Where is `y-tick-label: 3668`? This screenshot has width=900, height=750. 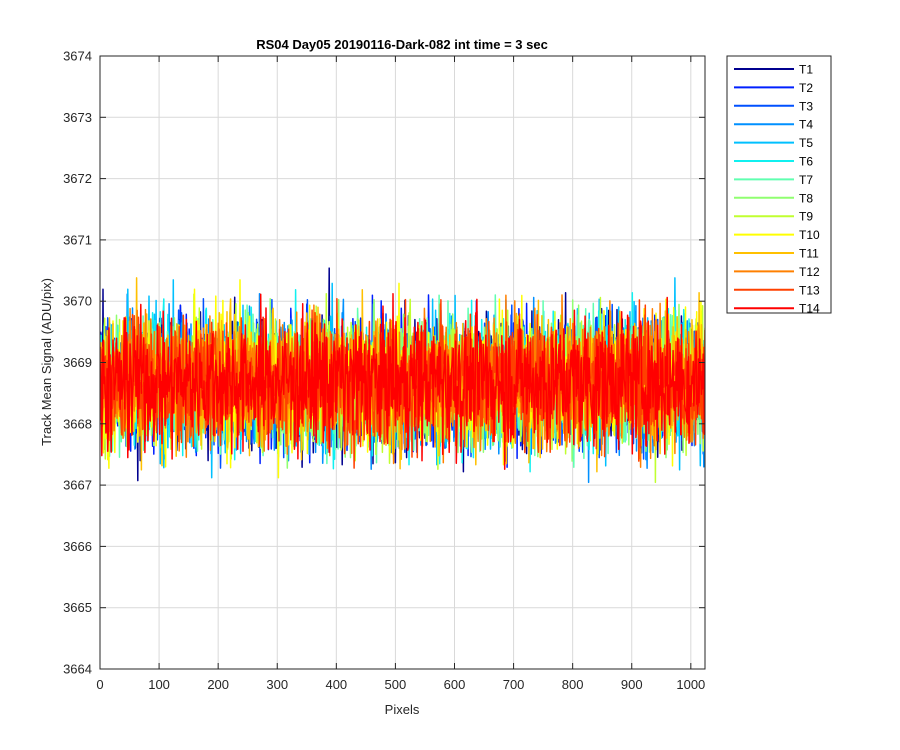
y-tick-label: 3668 is located at coordinates (77, 423).